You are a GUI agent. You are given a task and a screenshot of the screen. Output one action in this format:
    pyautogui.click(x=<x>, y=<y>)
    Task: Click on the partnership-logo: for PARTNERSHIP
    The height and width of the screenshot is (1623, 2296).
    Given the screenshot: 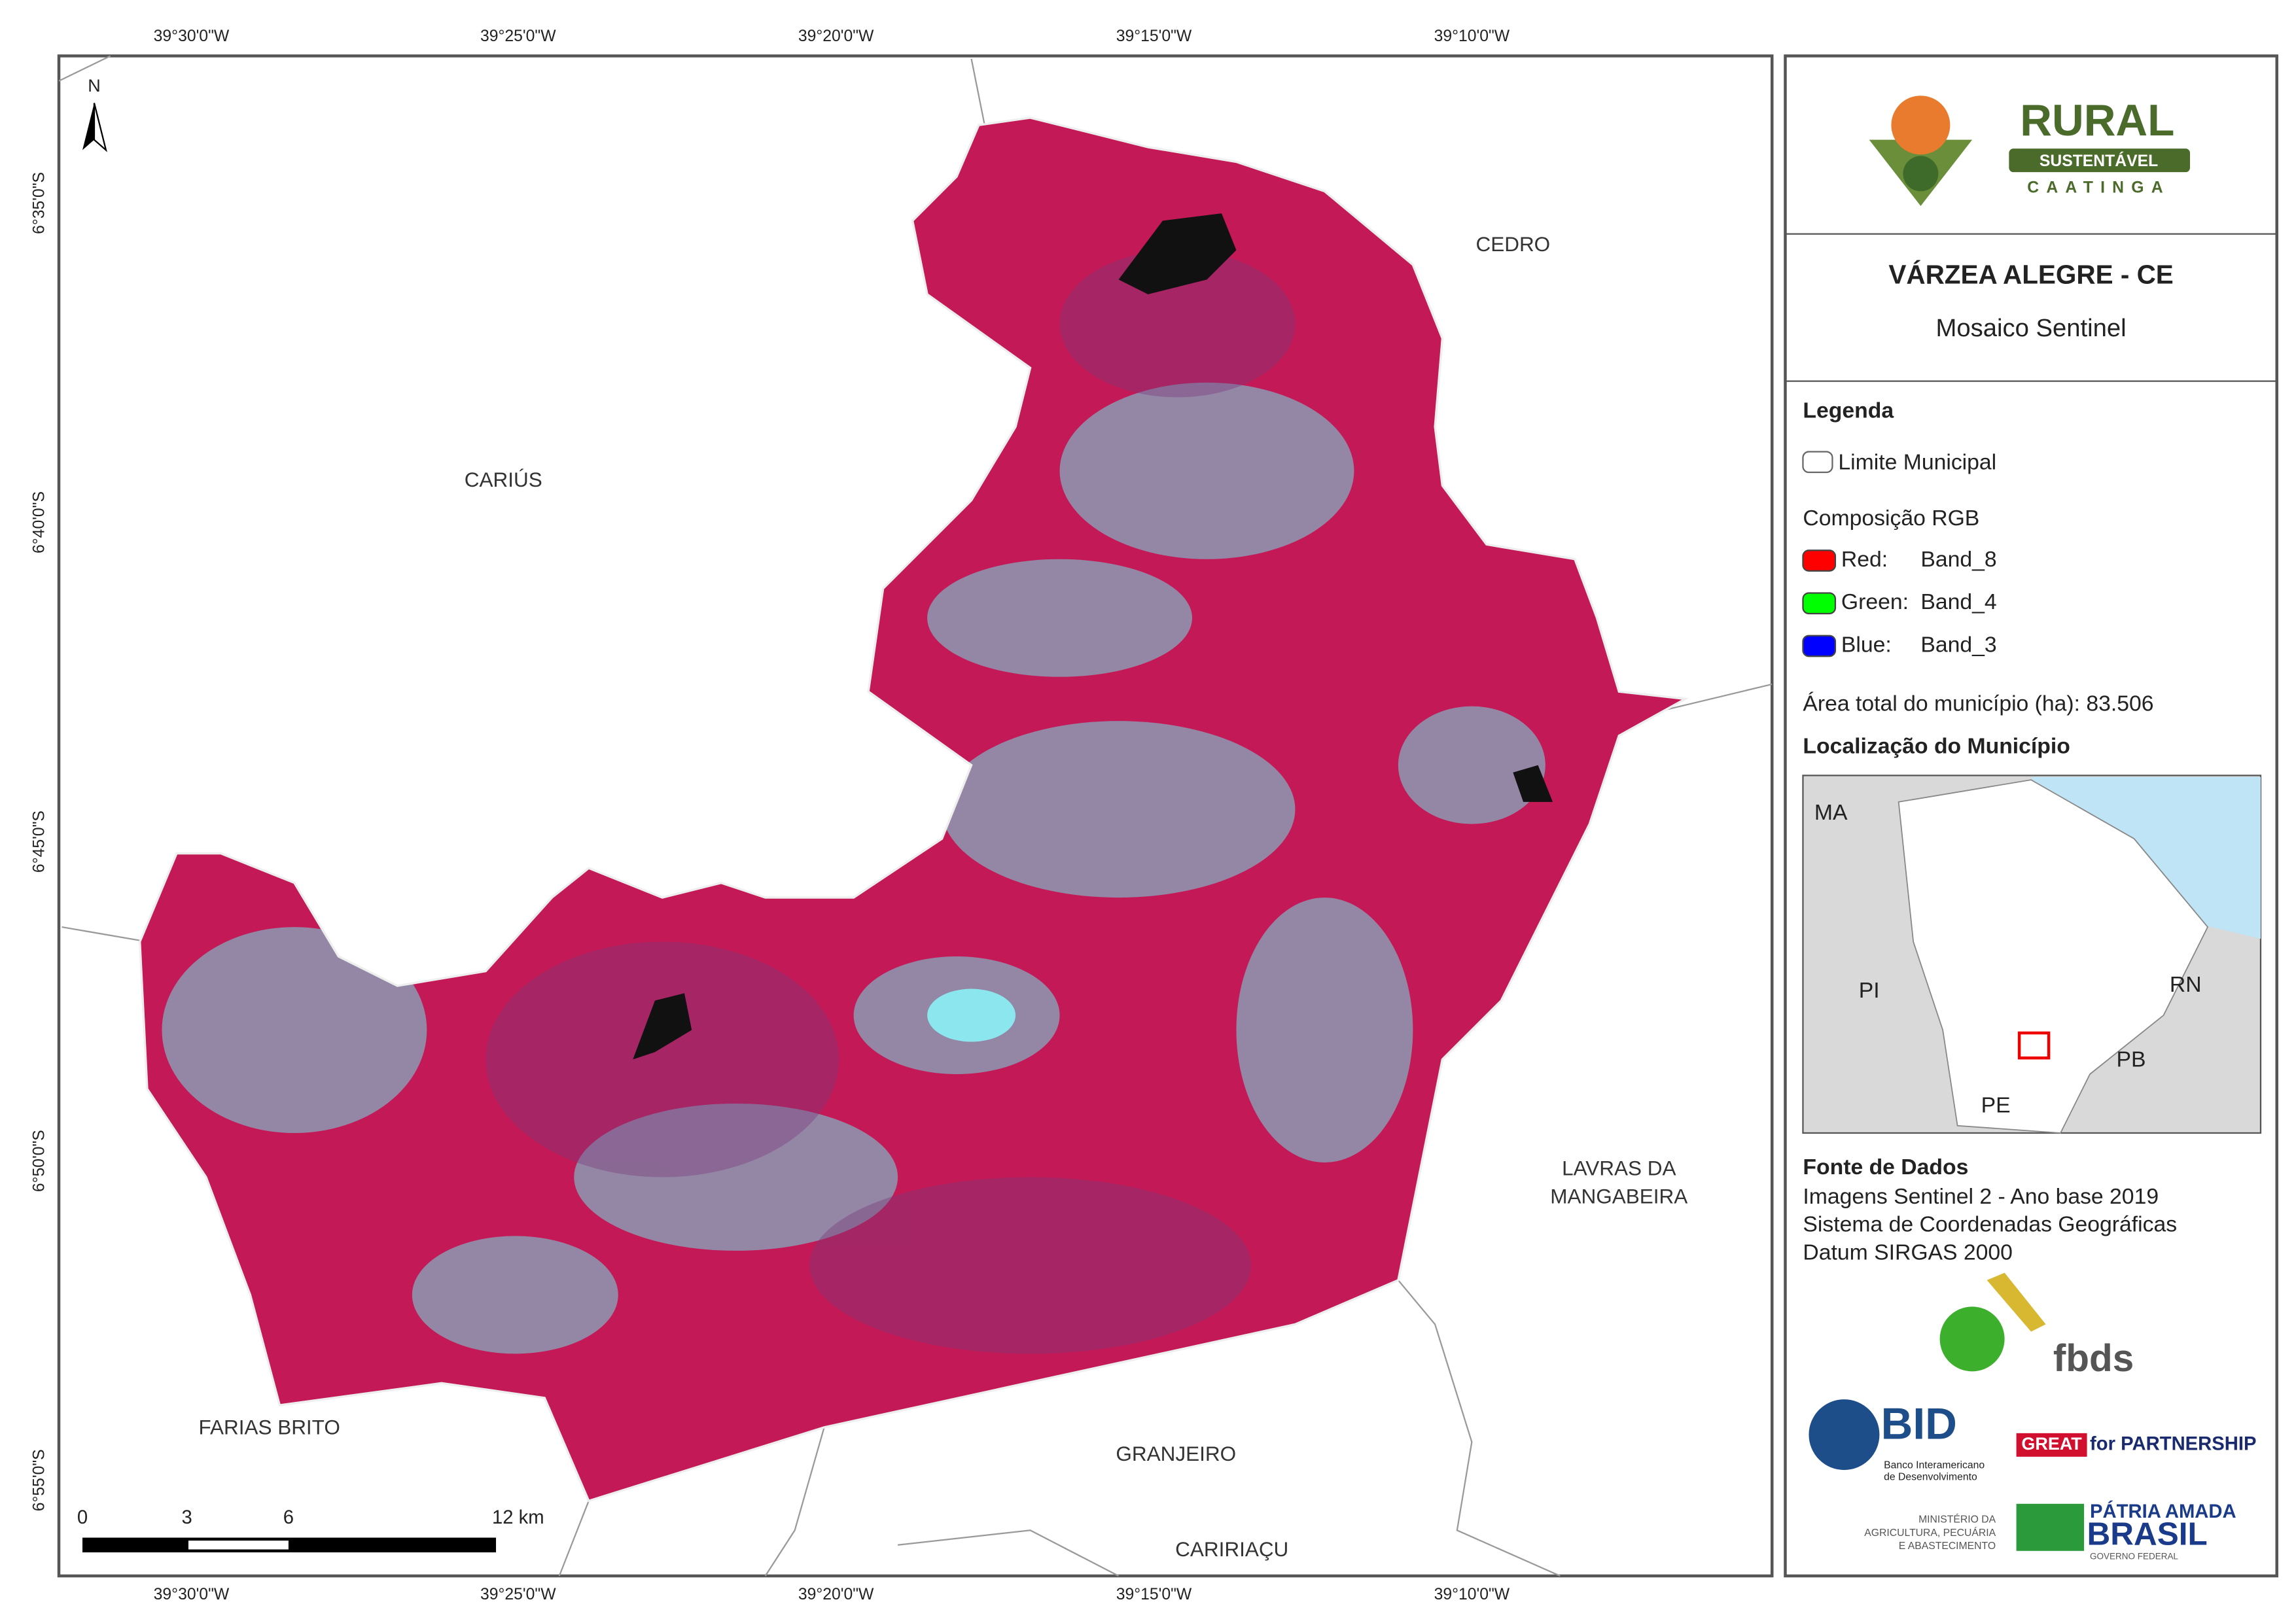 What is the action you would take?
    pyautogui.click(x=2173, y=1445)
    